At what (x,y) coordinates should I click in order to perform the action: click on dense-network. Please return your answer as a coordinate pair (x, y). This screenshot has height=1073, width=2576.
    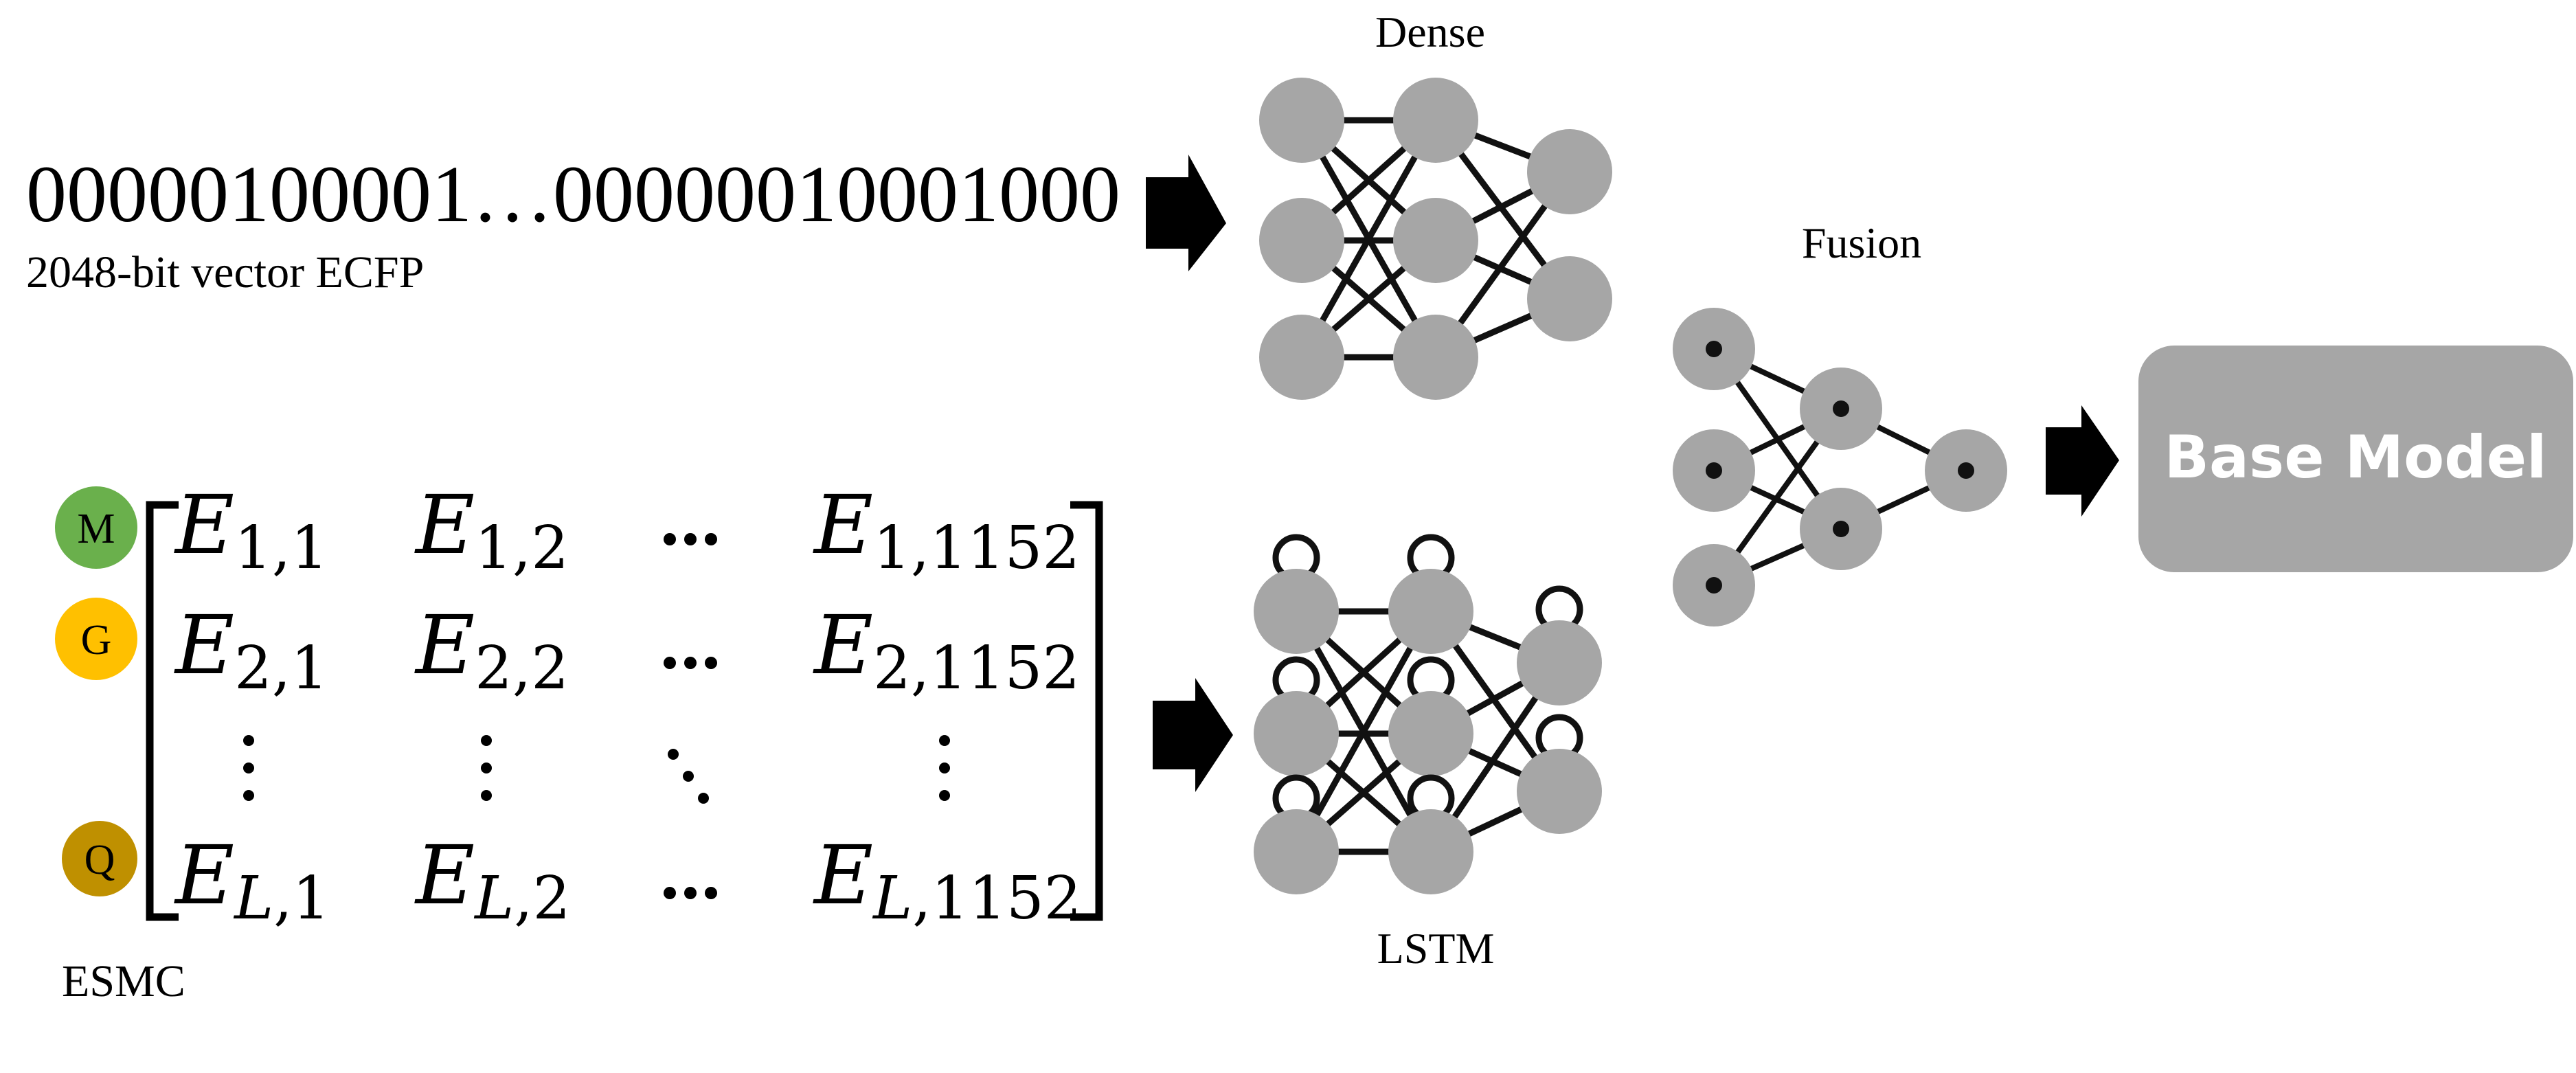
    Looking at the image, I should click on (1435, 239).